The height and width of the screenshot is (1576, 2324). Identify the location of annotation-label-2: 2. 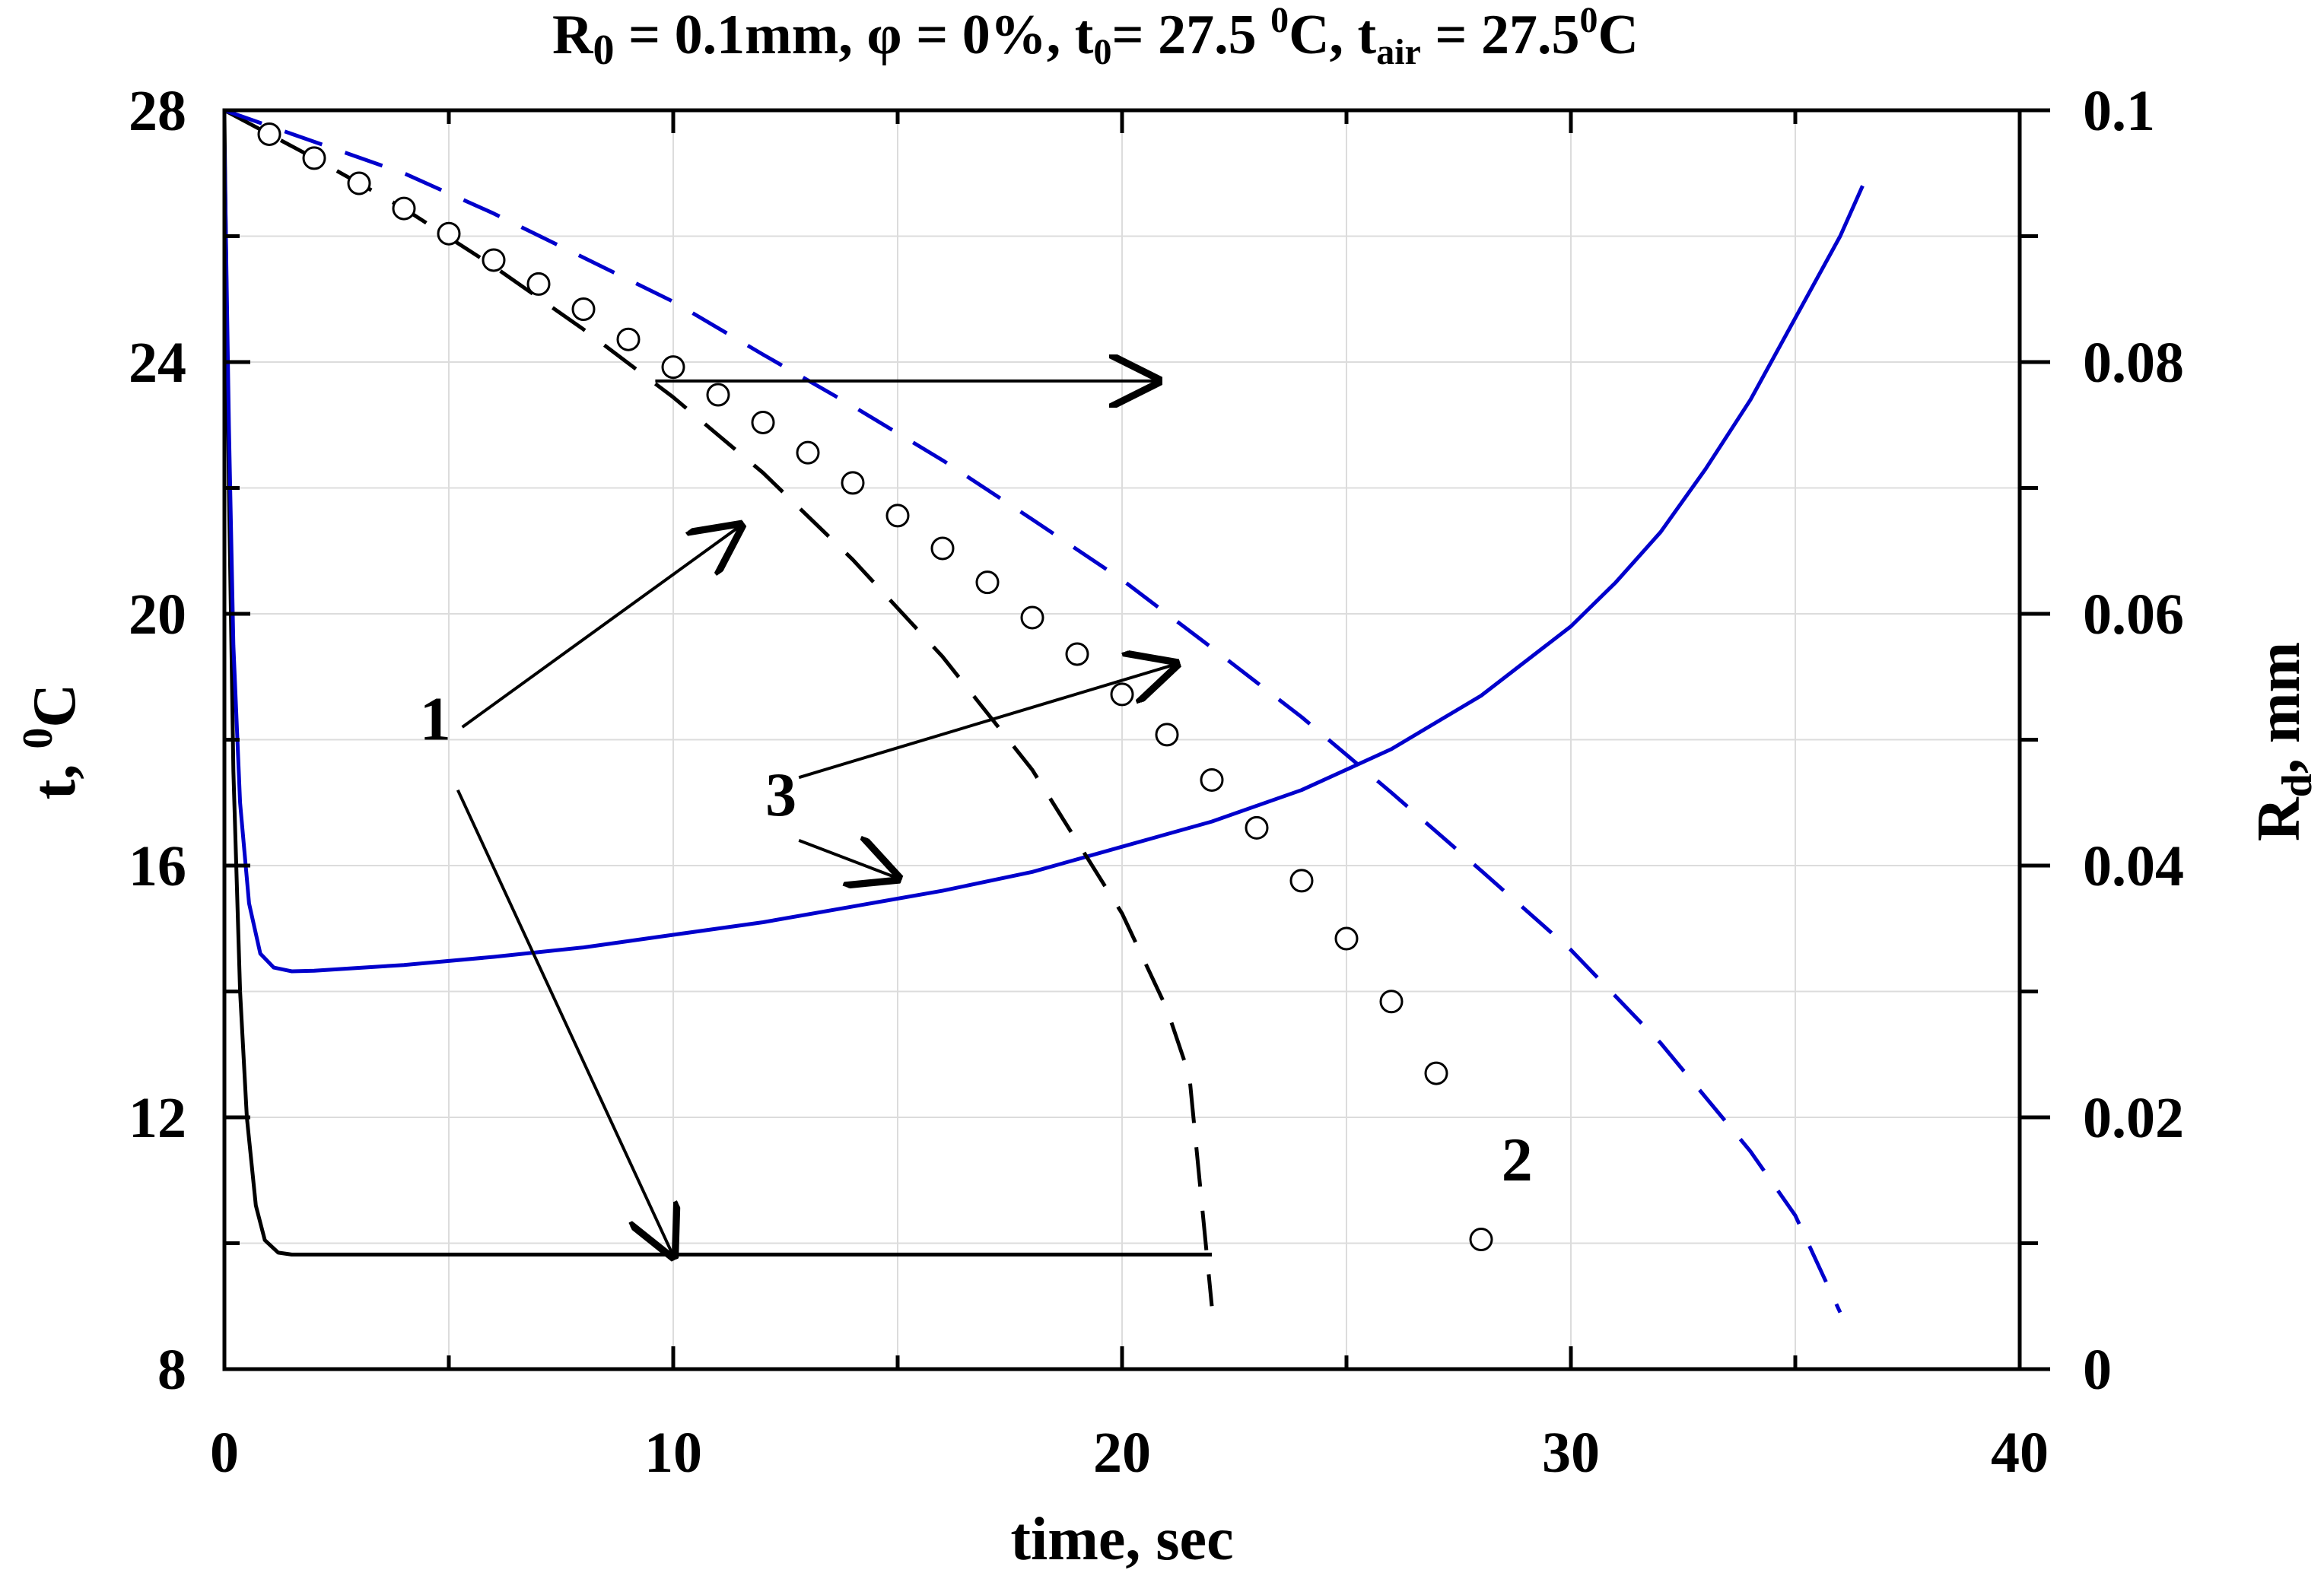
(1518, 1160).